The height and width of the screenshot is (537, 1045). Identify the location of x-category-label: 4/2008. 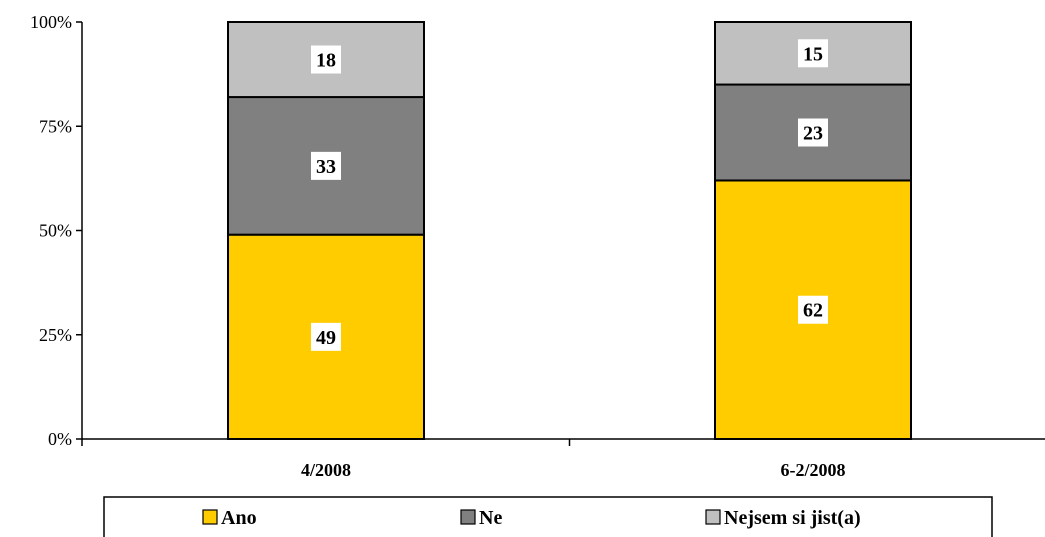
(326, 470).